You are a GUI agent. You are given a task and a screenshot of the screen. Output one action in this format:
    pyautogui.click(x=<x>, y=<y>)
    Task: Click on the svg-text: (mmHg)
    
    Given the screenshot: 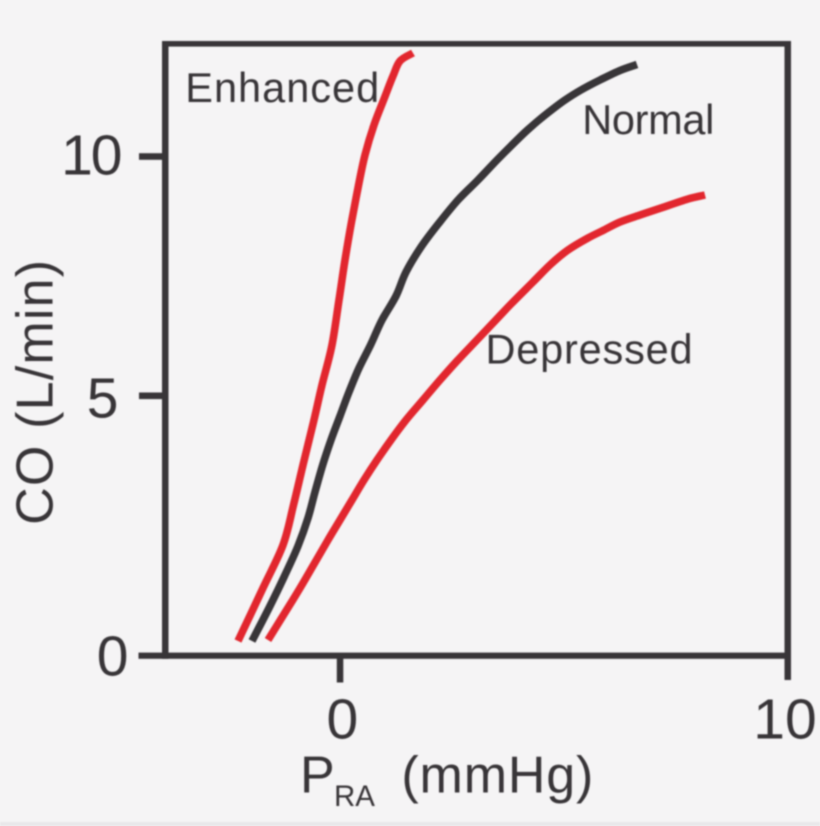 What is the action you would take?
    pyautogui.click(x=497, y=775)
    